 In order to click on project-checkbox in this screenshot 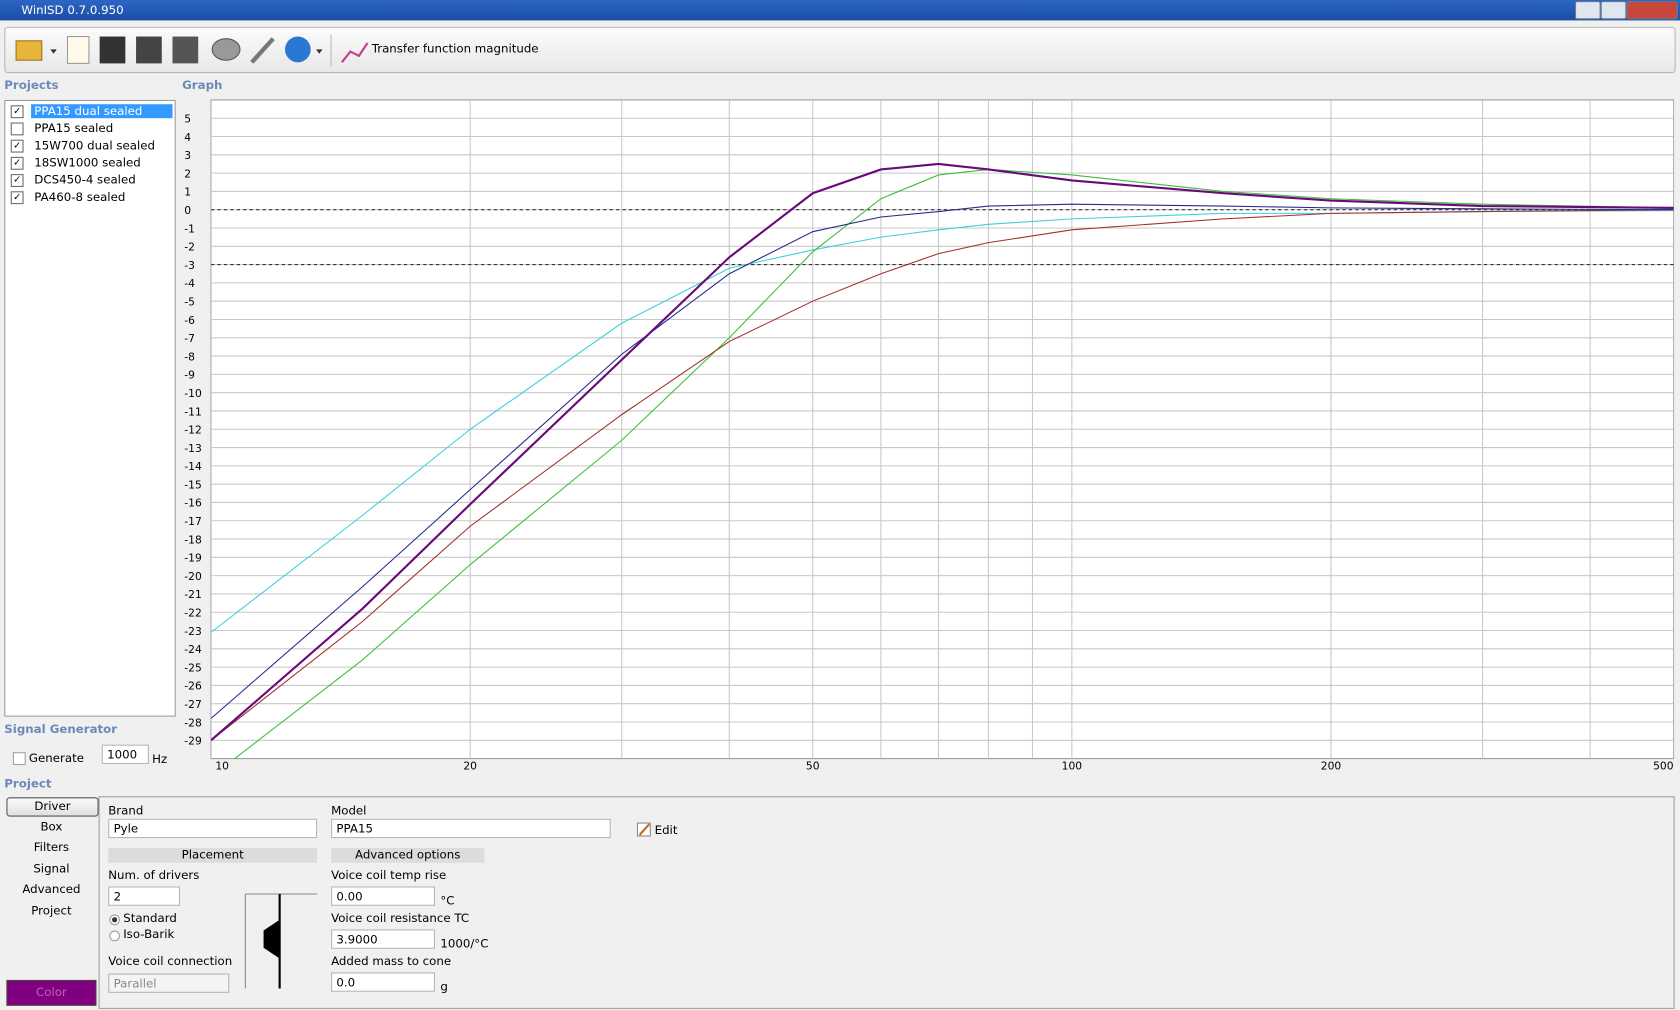, I will do `click(17, 129)`.